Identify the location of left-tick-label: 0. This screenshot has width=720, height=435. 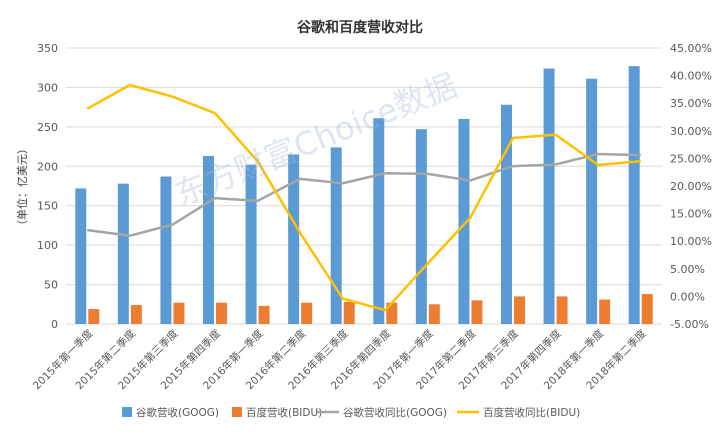
(54, 324).